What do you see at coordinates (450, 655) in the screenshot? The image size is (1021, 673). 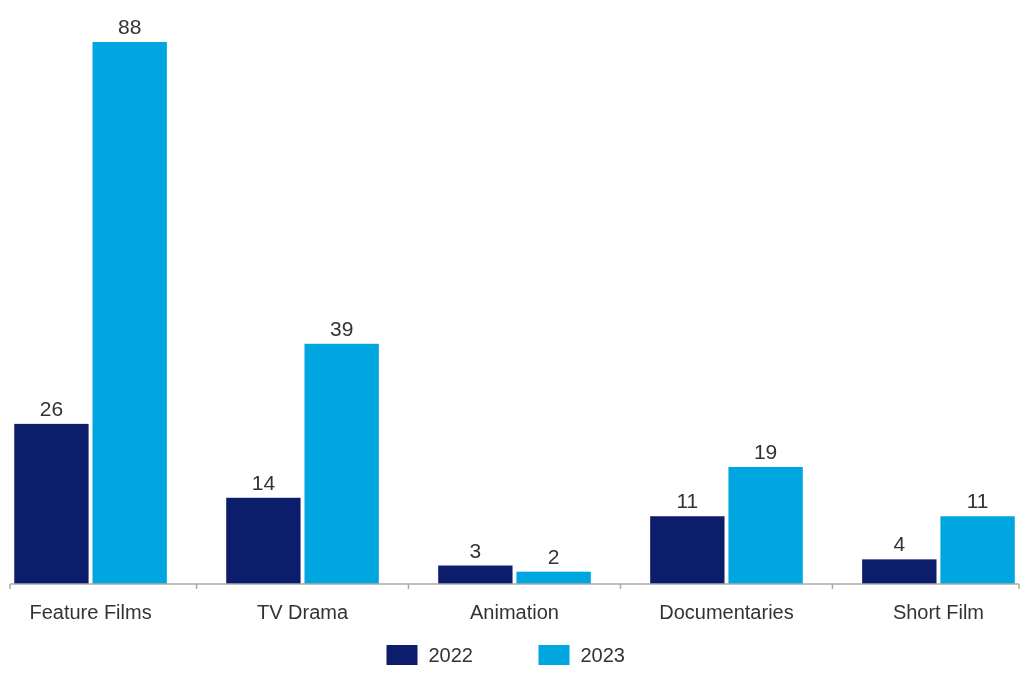 I see `legend-label: 2022` at bounding box center [450, 655].